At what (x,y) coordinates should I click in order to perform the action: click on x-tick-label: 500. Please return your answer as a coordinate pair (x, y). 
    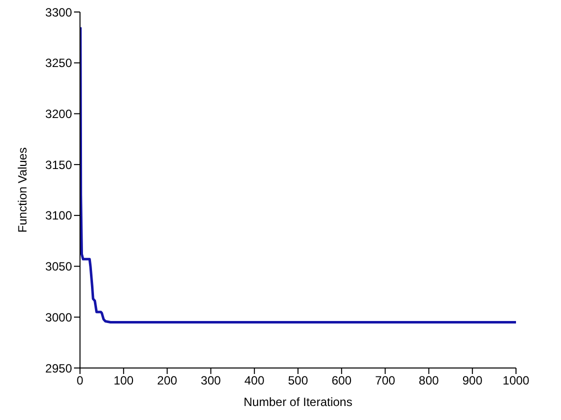
    Looking at the image, I should click on (298, 381).